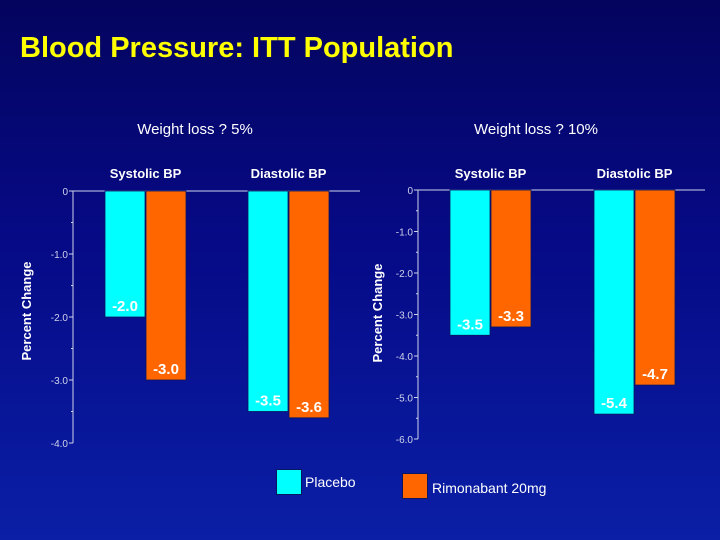  I want to click on legend-label-placebo: Placebo, so click(330, 482).